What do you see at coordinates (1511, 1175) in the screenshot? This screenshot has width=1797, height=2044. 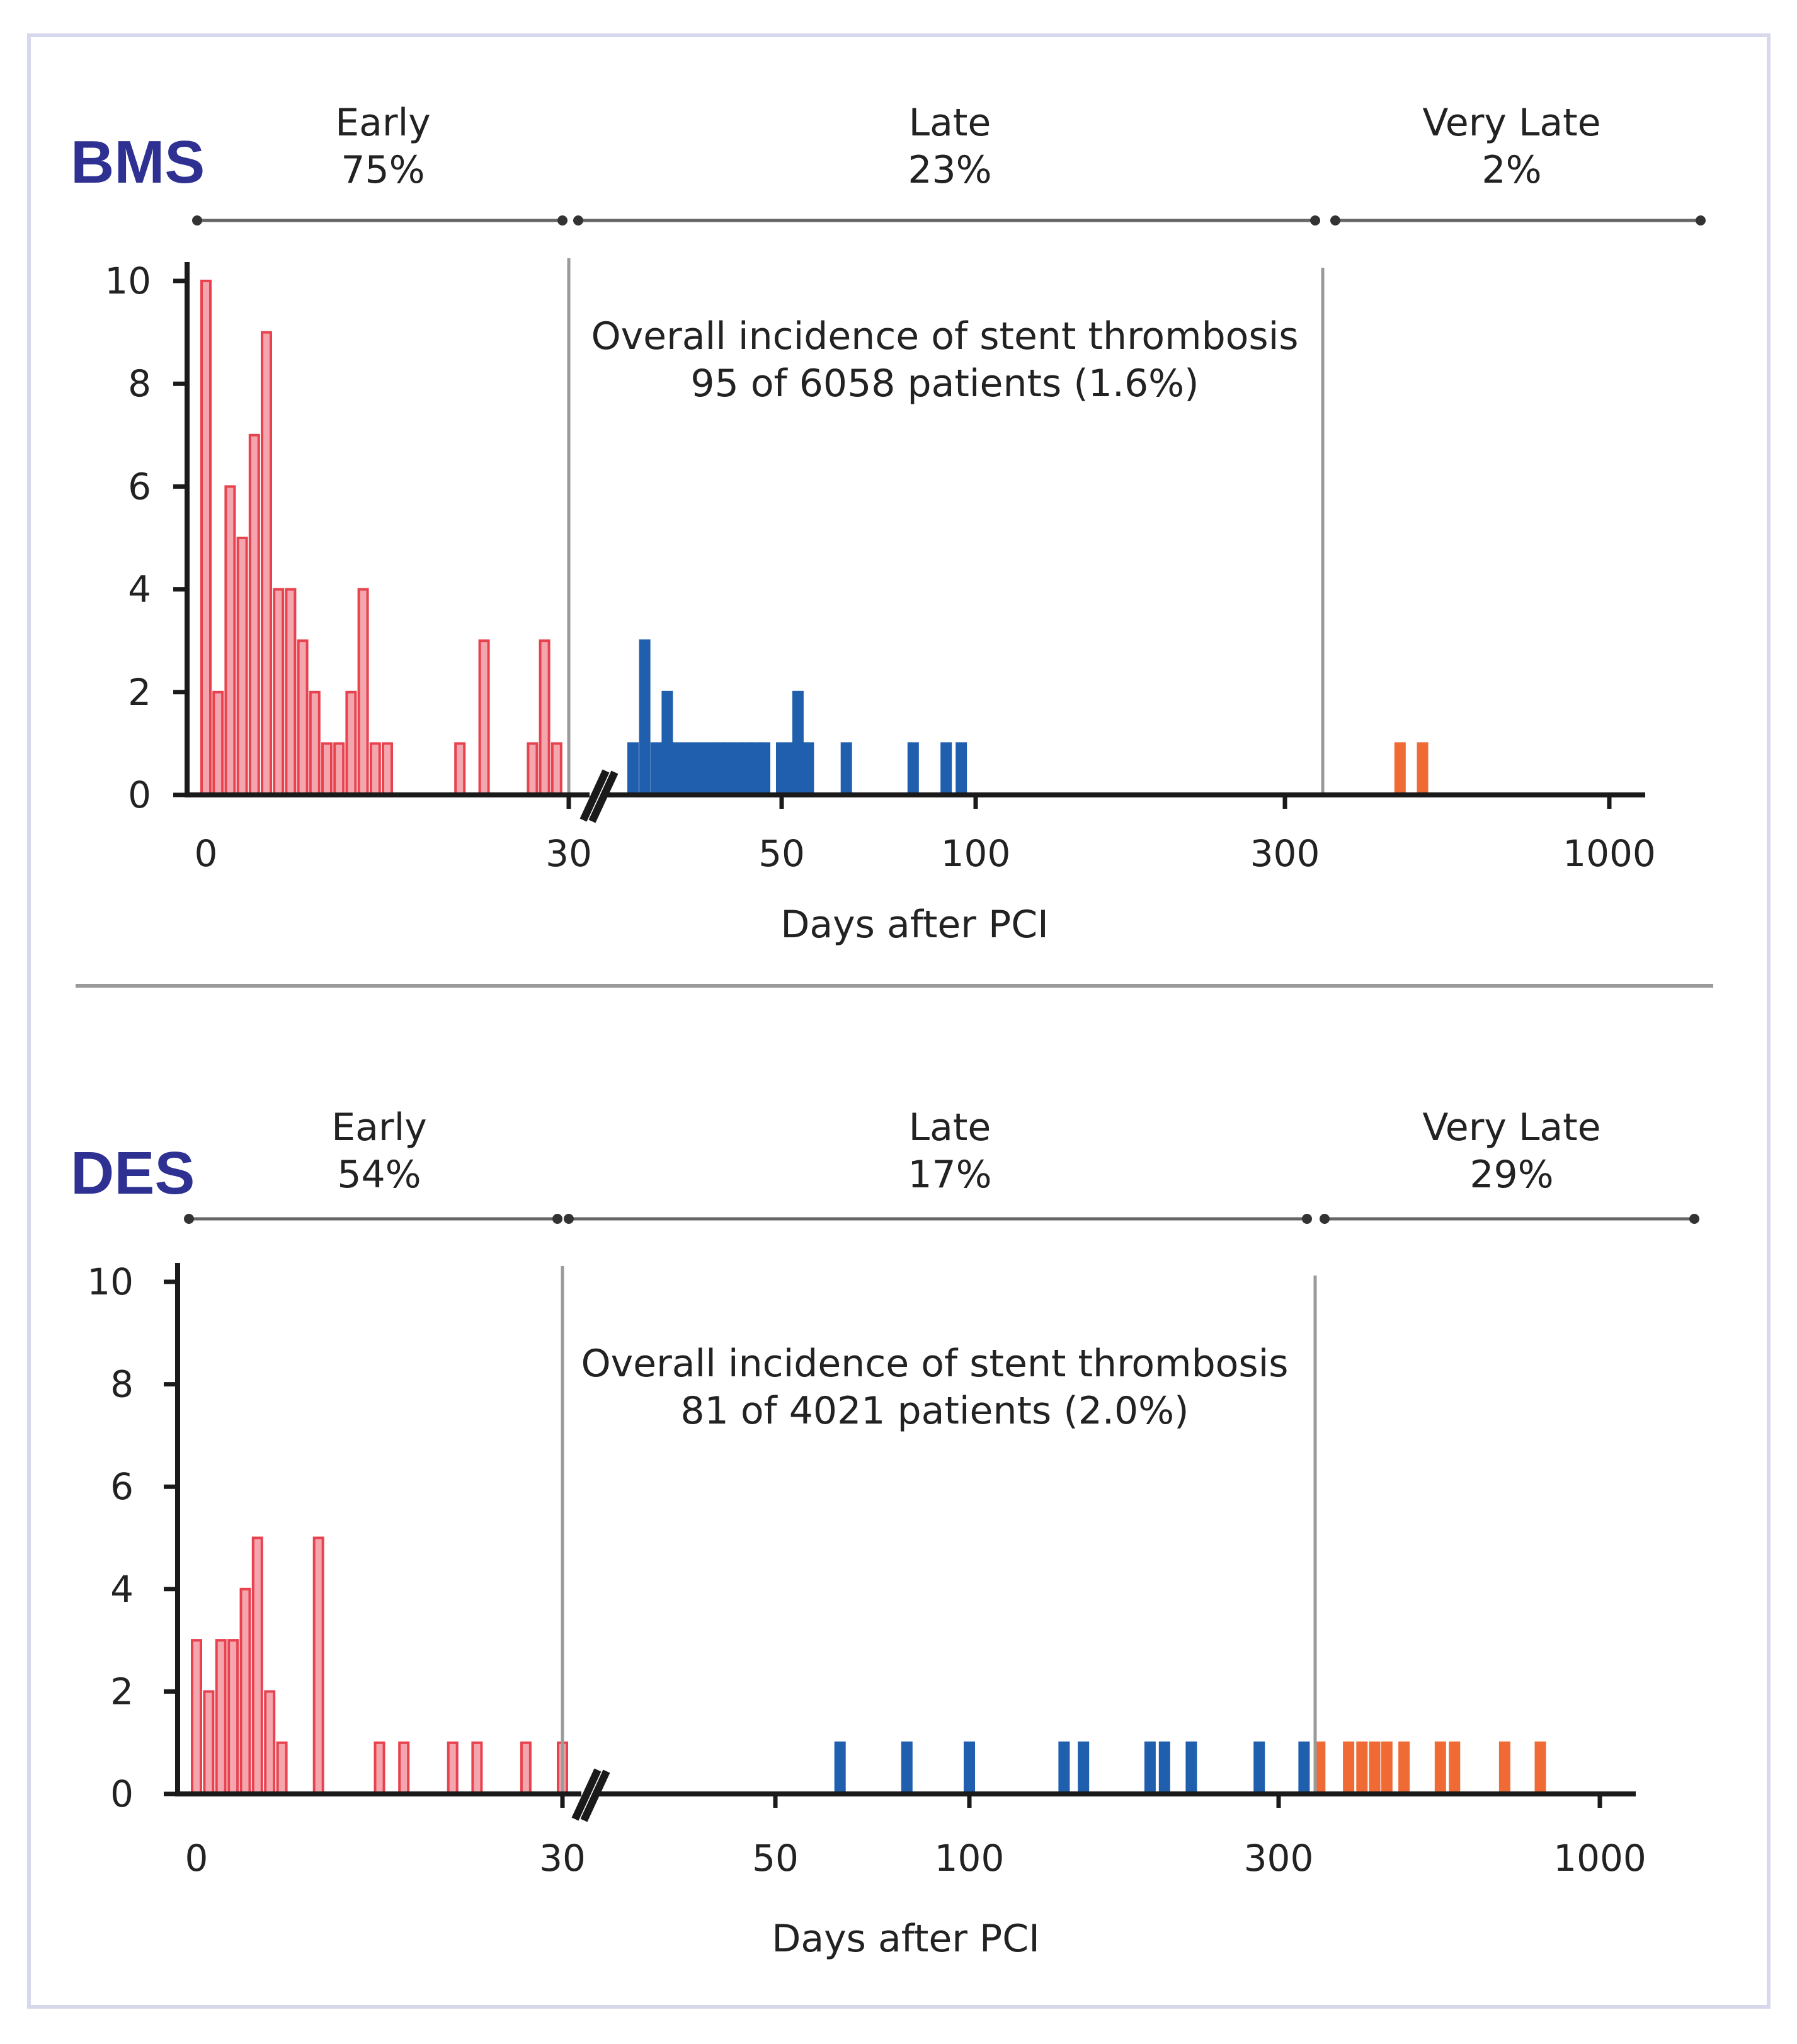 I see `period-very-late-percent: 29%` at bounding box center [1511, 1175].